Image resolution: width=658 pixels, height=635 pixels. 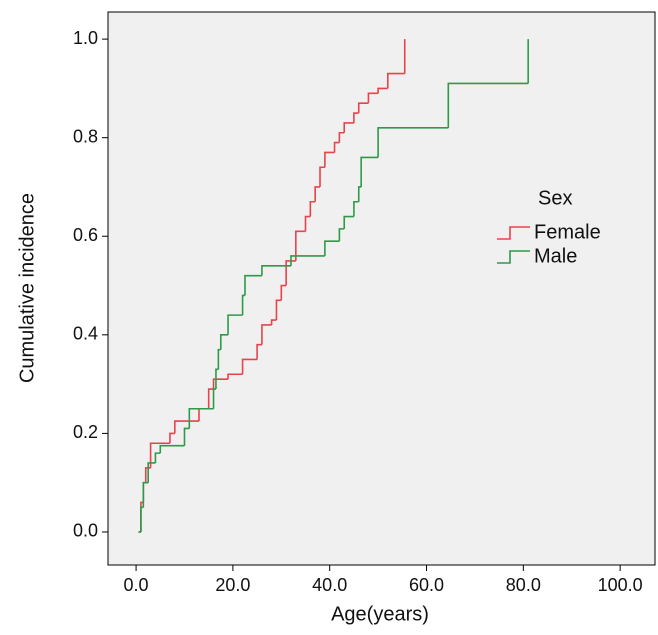 I want to click on x-tick-label: 20.0, so click(x=232, y=585).